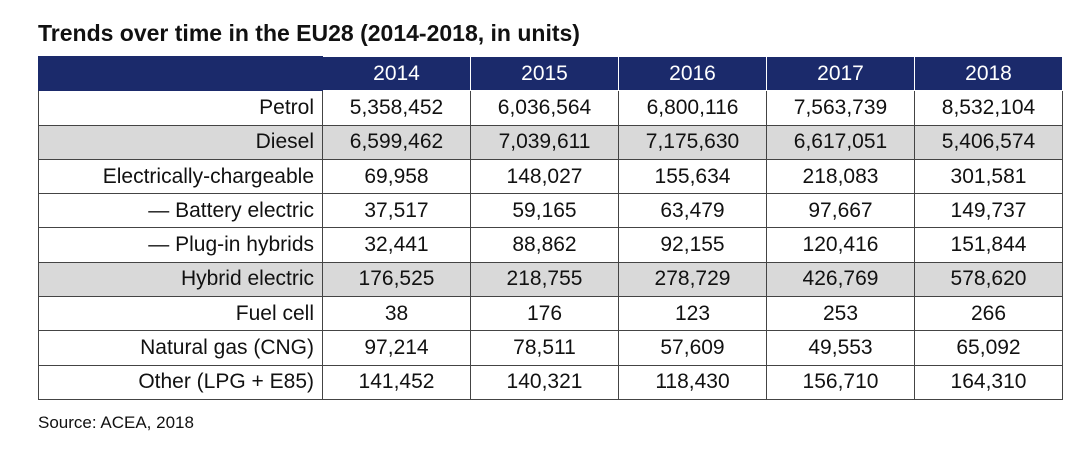 The height and width of the screenshot is (455, 1080). Describe the element at coordinates (544, 108) in the screenshot. I see `cell-value: 6,036,564` at that location.